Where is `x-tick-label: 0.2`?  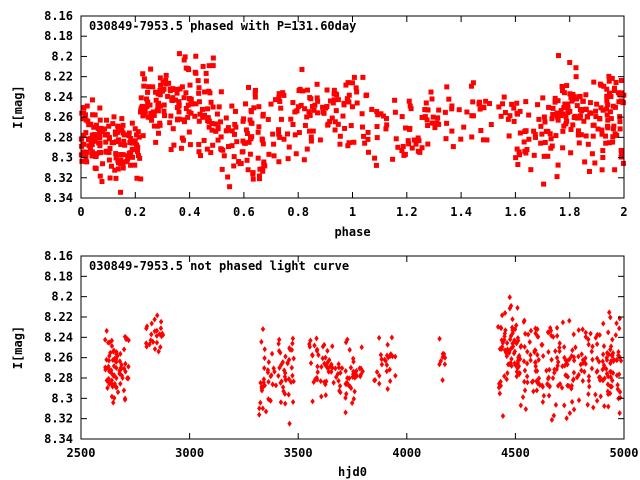 x-tick-label: 0.2 is located at coordinates (135, 212).